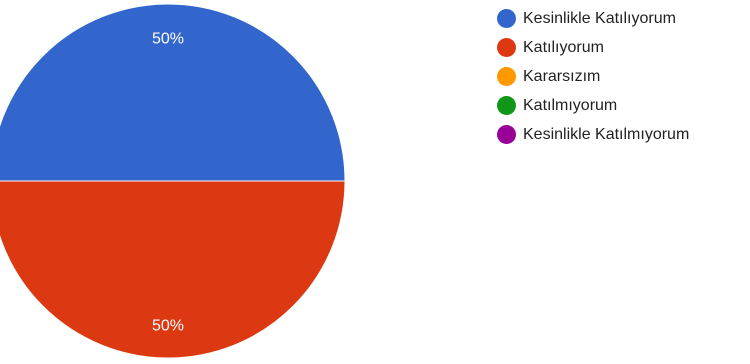 The width and height of the screenshot is (750, 364). What do you see at coordinates (606, 134) in the screenshot?
I see `legend-label: Kesinlikle Katılmıyorum` at bounding box center [606, 134].